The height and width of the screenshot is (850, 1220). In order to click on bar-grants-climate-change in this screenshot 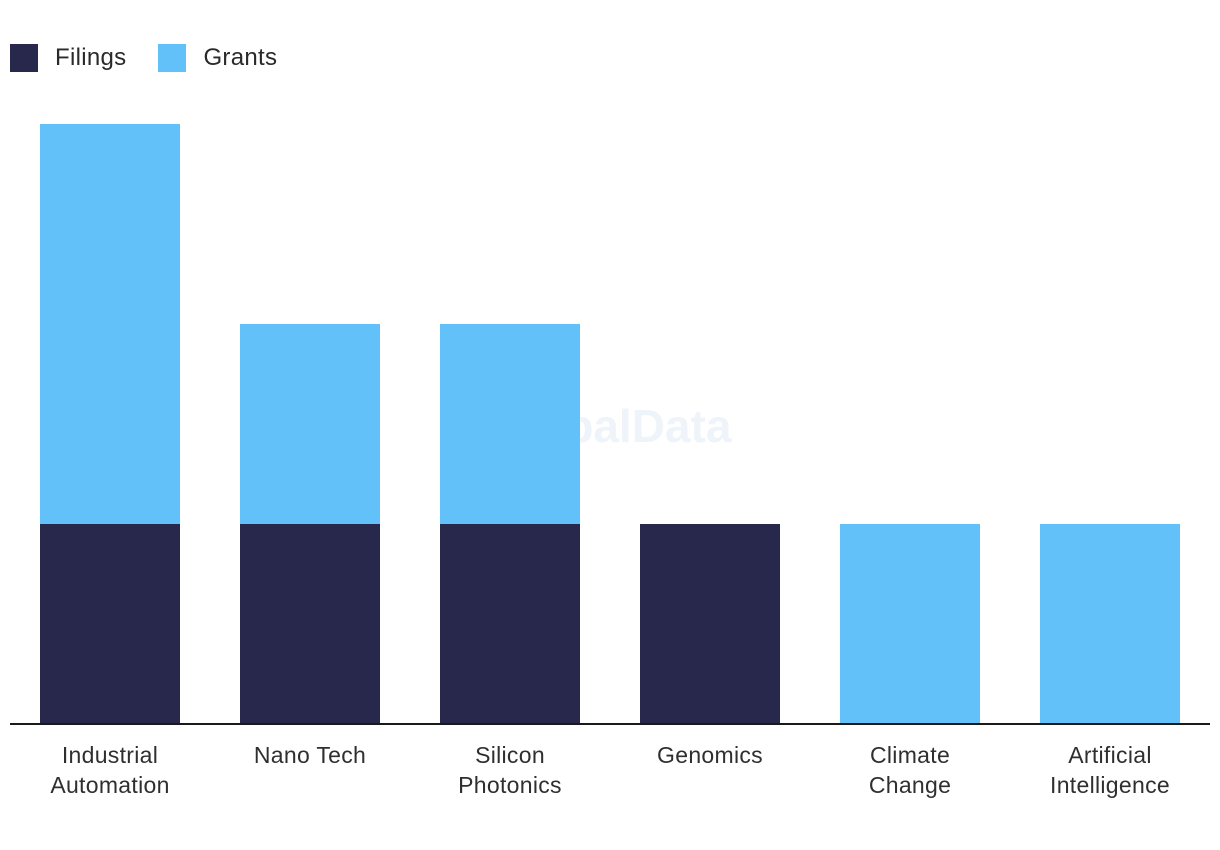, I will do `click(910, 624)`.